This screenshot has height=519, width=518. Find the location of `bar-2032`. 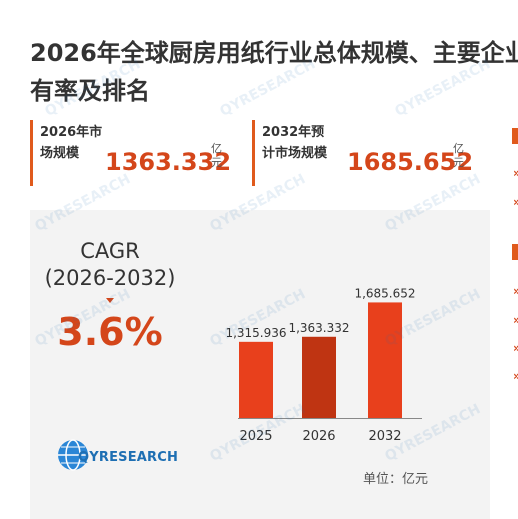

bar-2032 is located at coordinates (385, 360).